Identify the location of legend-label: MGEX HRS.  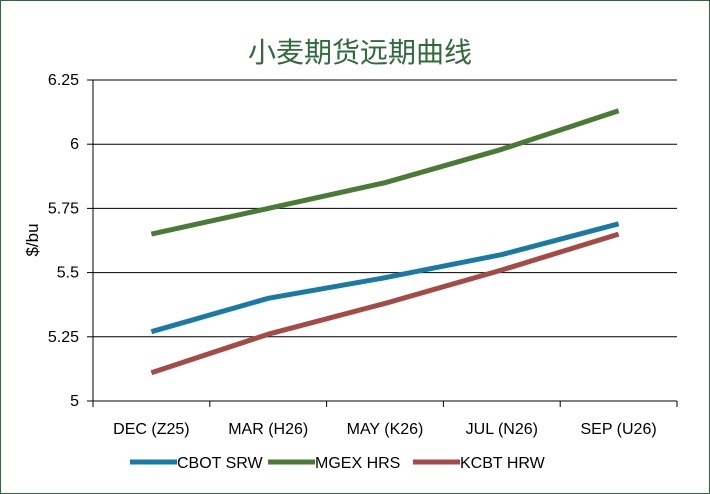
(357, 463).